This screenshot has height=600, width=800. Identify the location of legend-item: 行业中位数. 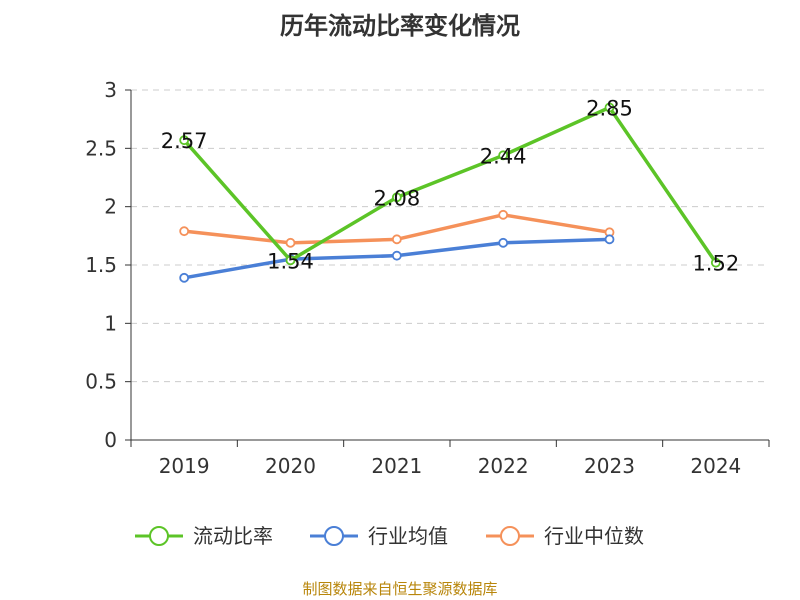
(565, 536).